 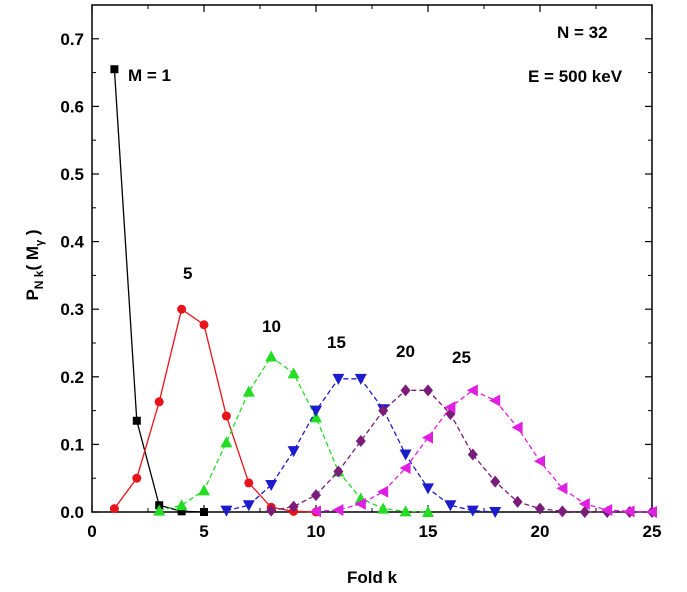 What do you see at coordinates (336, 342) in the screenshot?
I see `series-label-15: 15` at bounding box center [336, 342].